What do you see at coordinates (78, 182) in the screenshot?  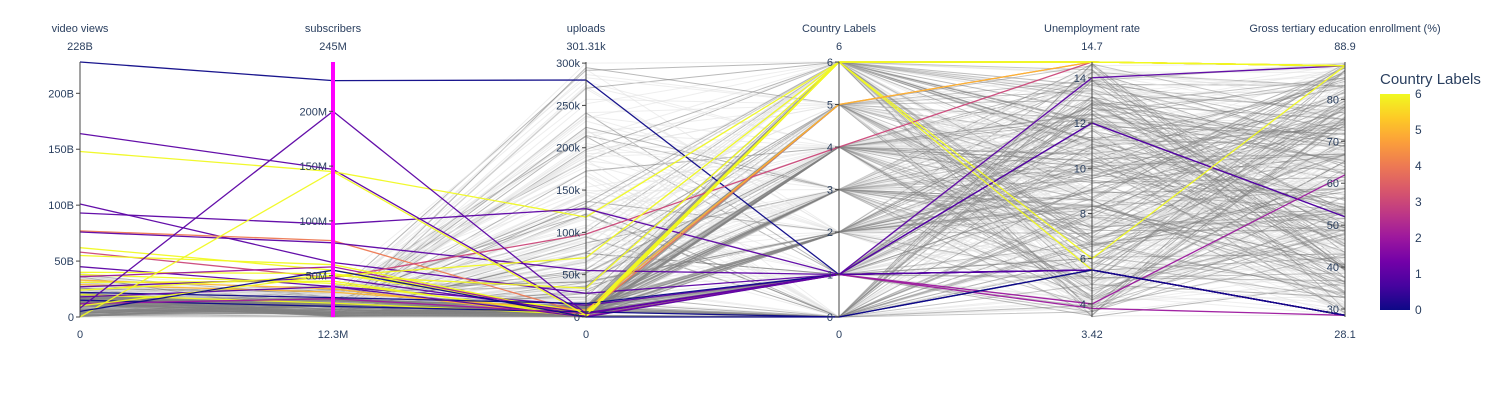 I see `axis-0: video views 228B 00 50B 100B 150B 200B` at bounding box center [78, 182].